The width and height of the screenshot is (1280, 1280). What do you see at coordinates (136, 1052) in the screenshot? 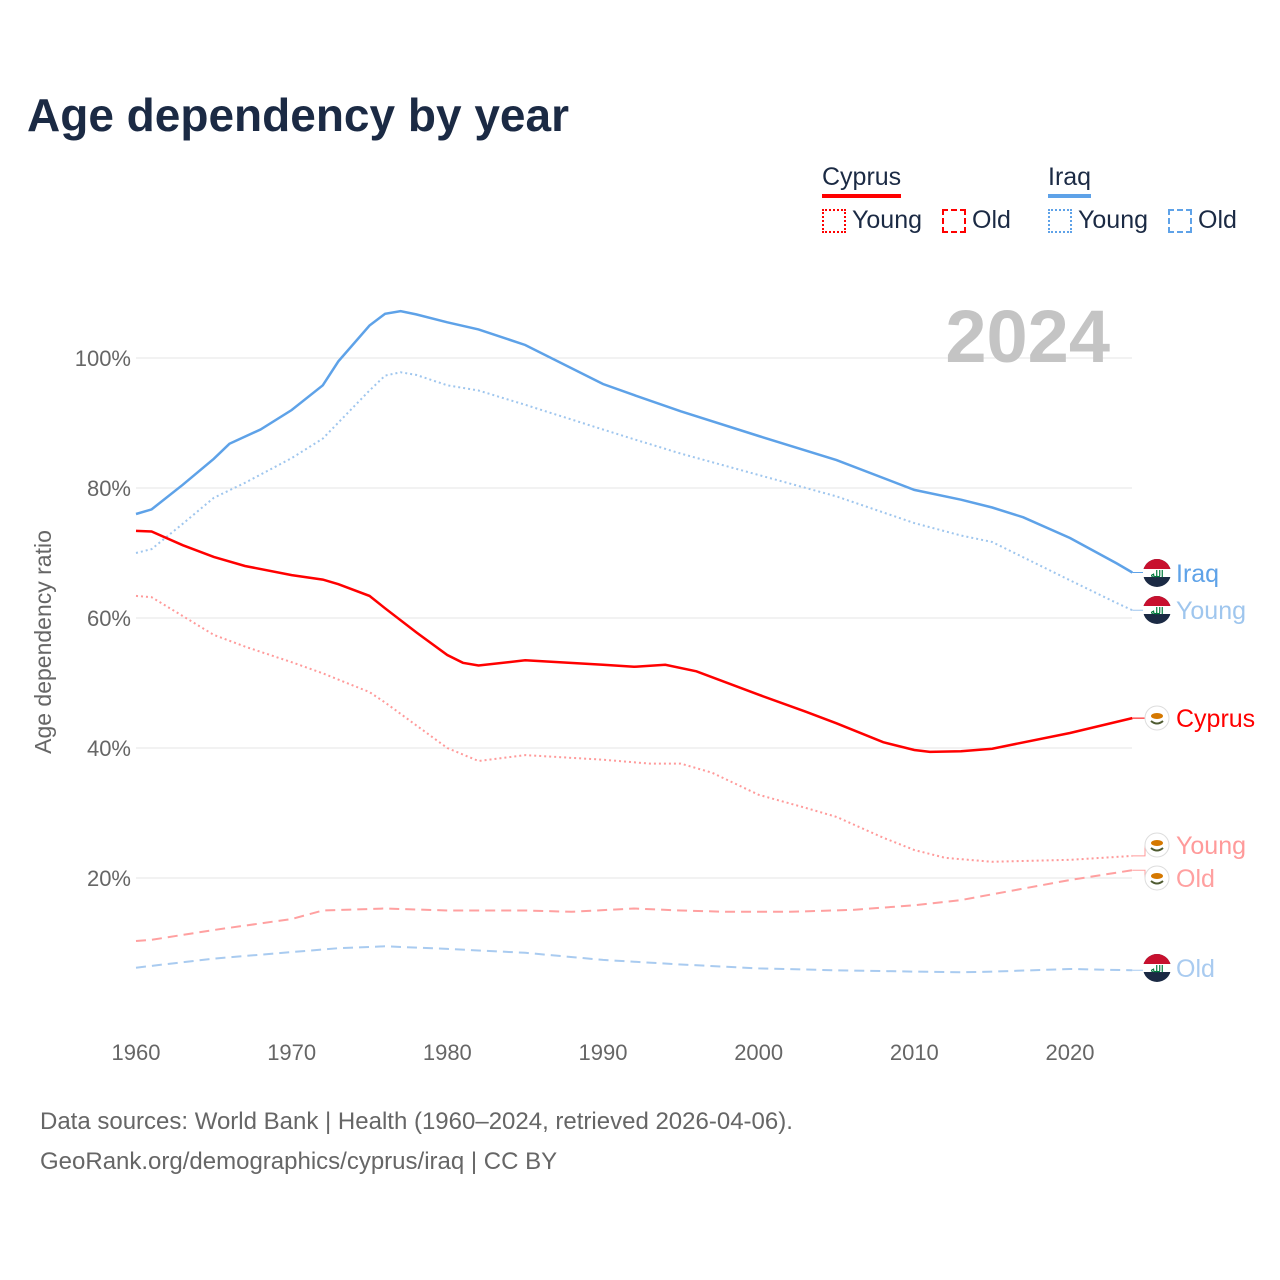
I see `x-tick-label: 1960` at bounding box center [136, 1052].